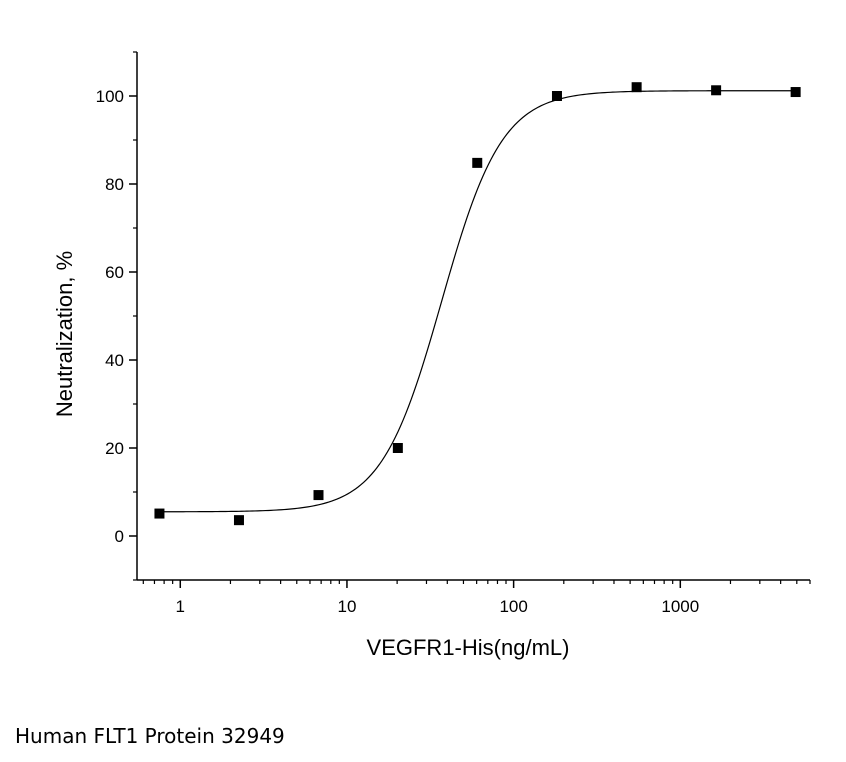  What do you see at coordinates (468, 647) in the screenshot?
I see `x-axis-title: VEGFR1-His(ng/mL)` at bounding box center [468, 647].